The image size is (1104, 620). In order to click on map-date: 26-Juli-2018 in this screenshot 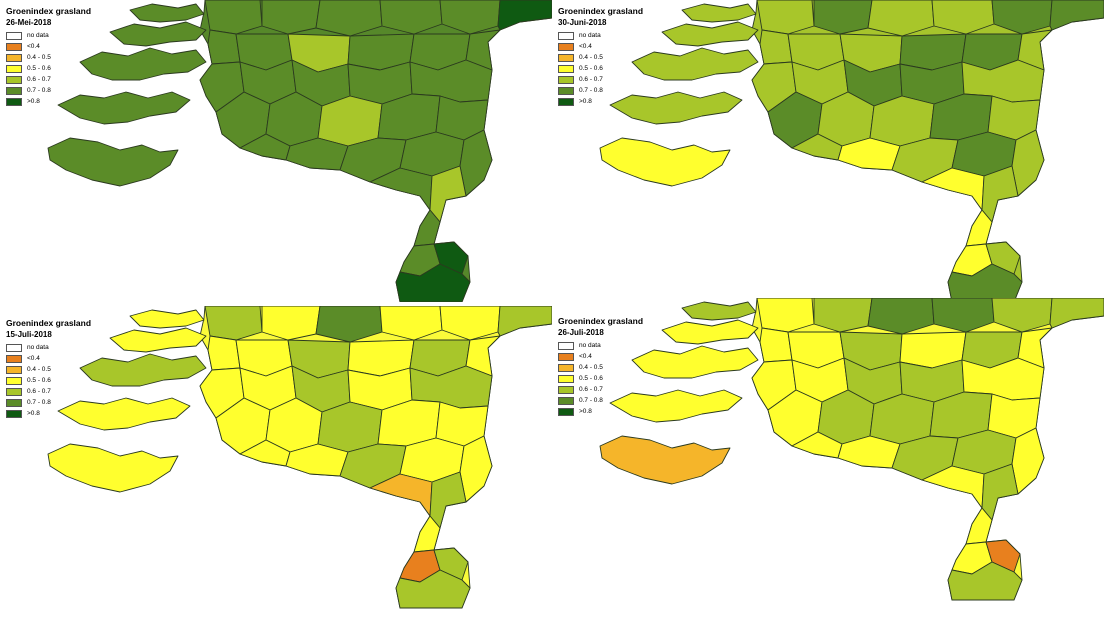, I will do `click(581, 332)`.